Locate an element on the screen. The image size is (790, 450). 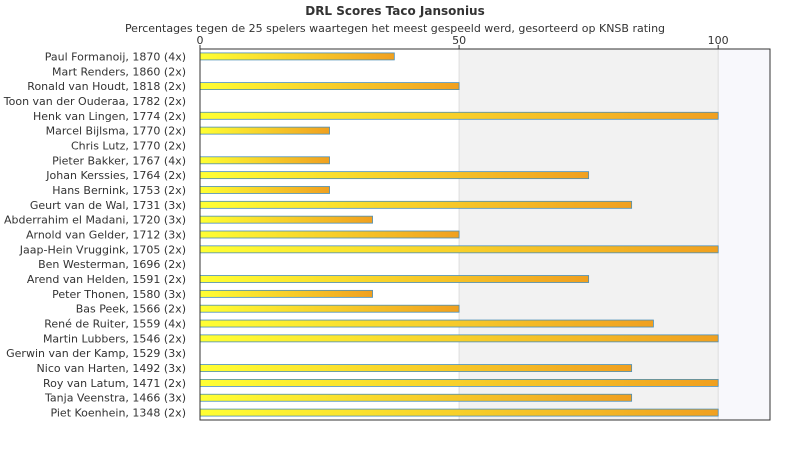
category-label: Chris Lutz, 1770 (2x) is located at coordinates (128, 145).